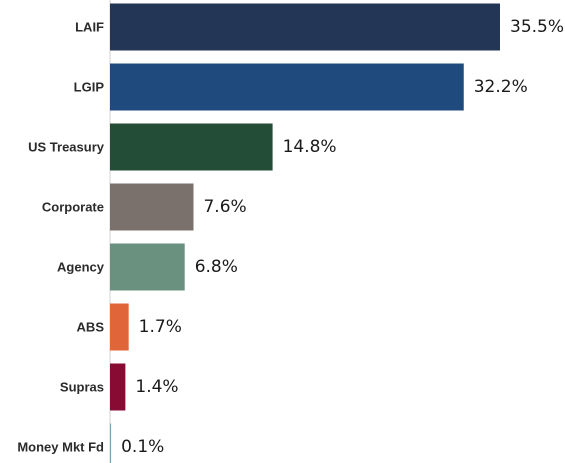  I want to click on bar-laif, so click(305, 27).